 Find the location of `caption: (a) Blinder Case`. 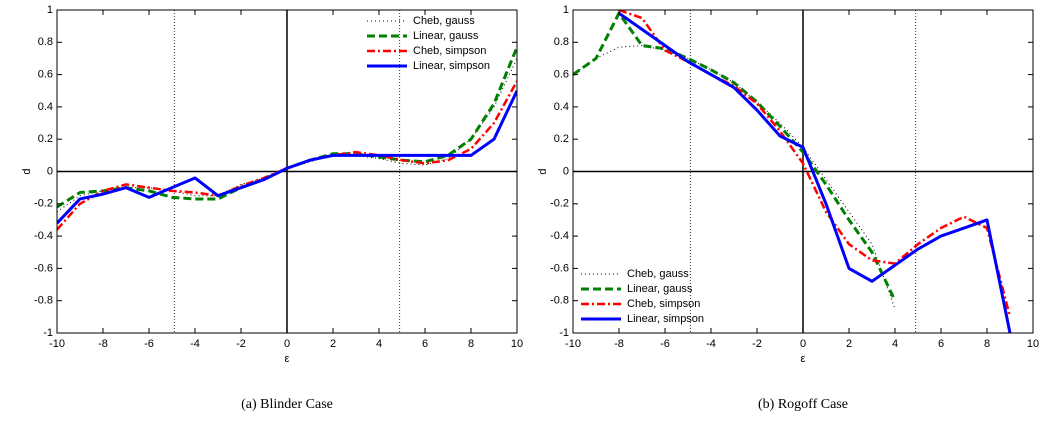

caption: (a) Blinder Case is located at coordinates (287, 404).